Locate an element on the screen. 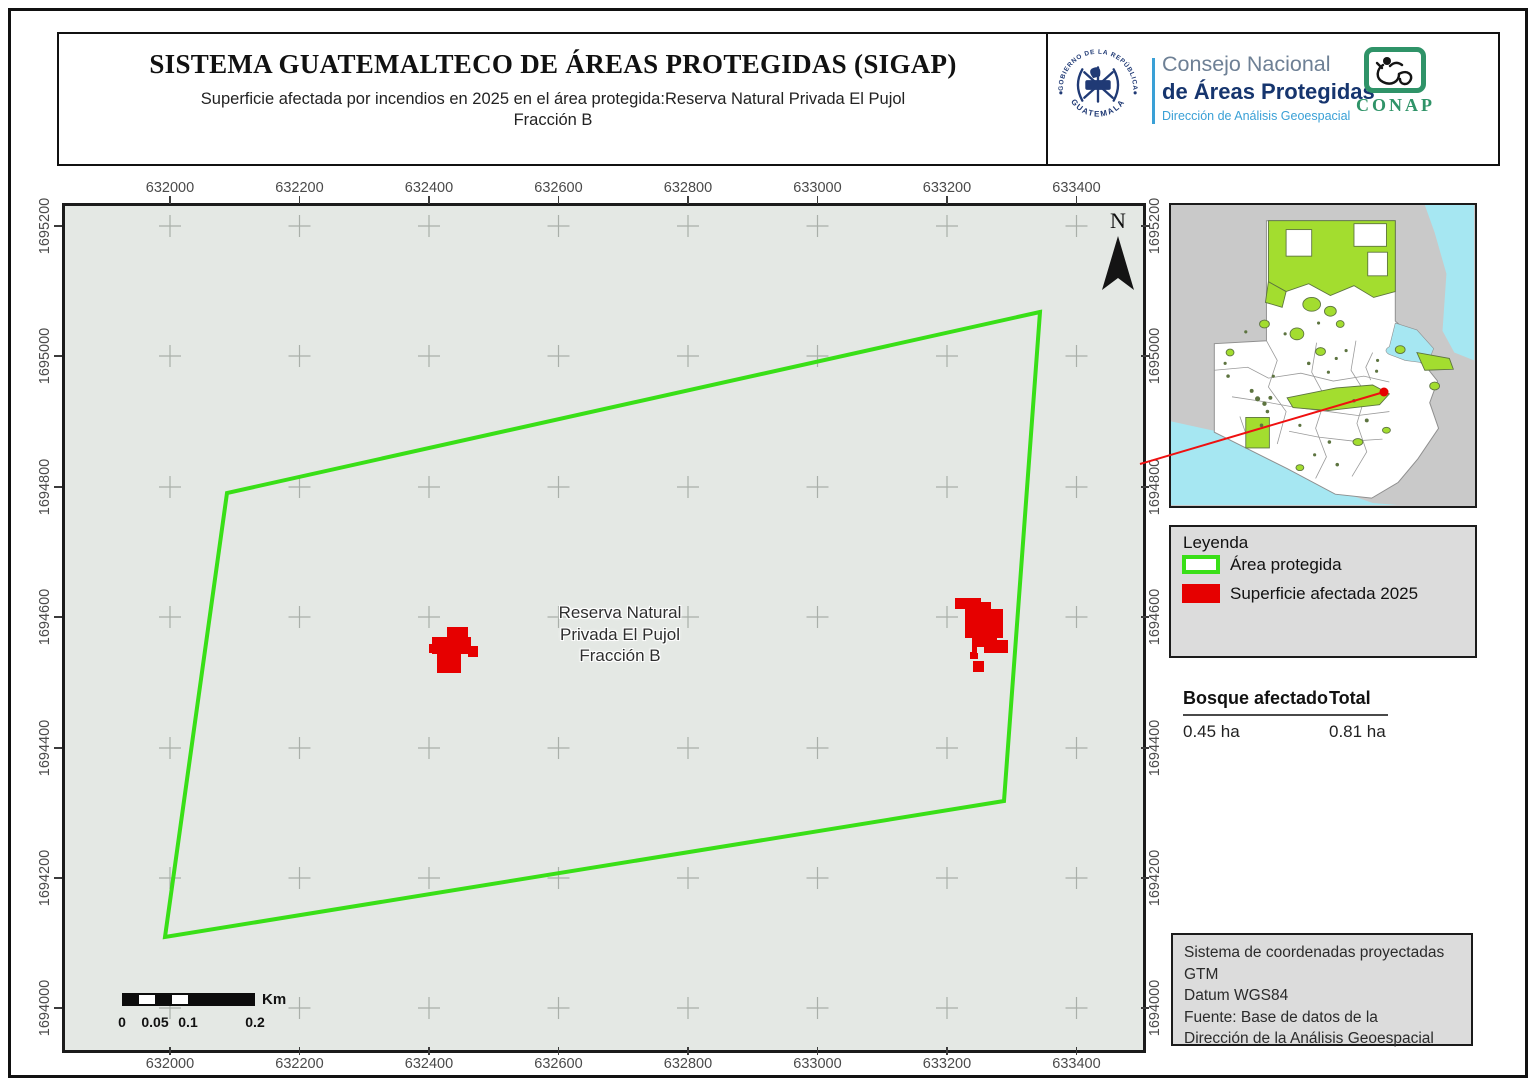 This screenshot has height=1086, width=1536. stats-col-total: Total is located at coordinates (1350, 698).